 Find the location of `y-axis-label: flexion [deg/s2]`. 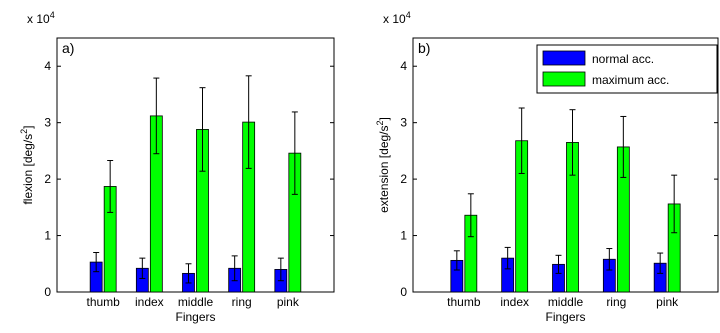

y-axis-label: flexion [deg/s2] is located at coordinates (27, 164).